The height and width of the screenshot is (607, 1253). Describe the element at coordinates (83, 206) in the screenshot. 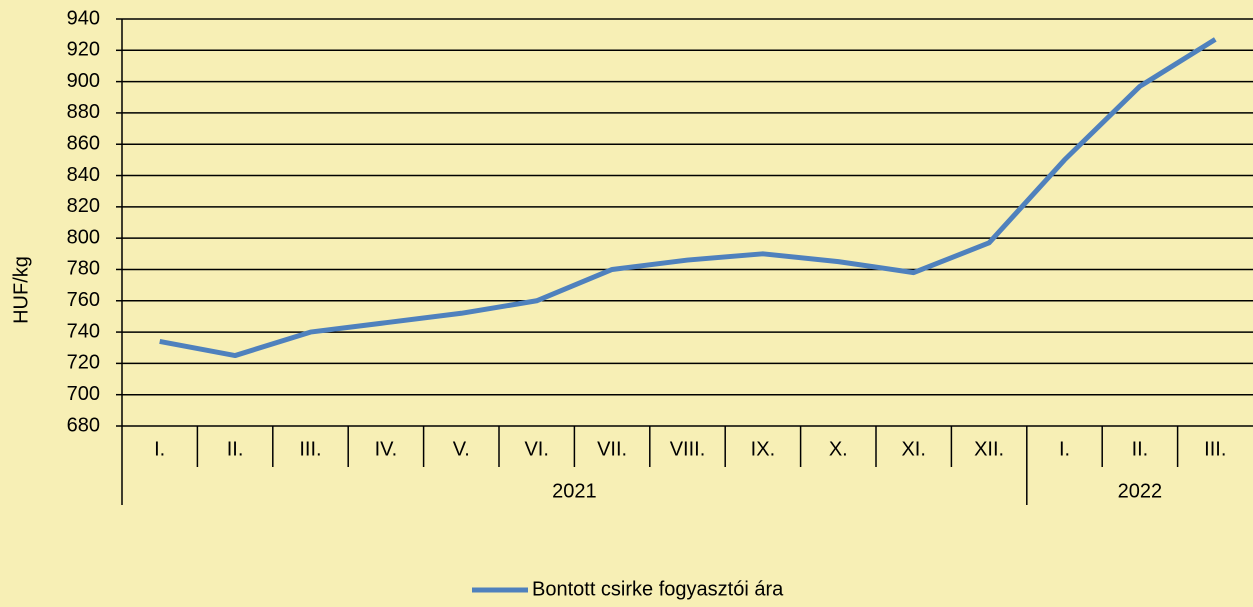

I see `y-tick-label: 820` at that location.